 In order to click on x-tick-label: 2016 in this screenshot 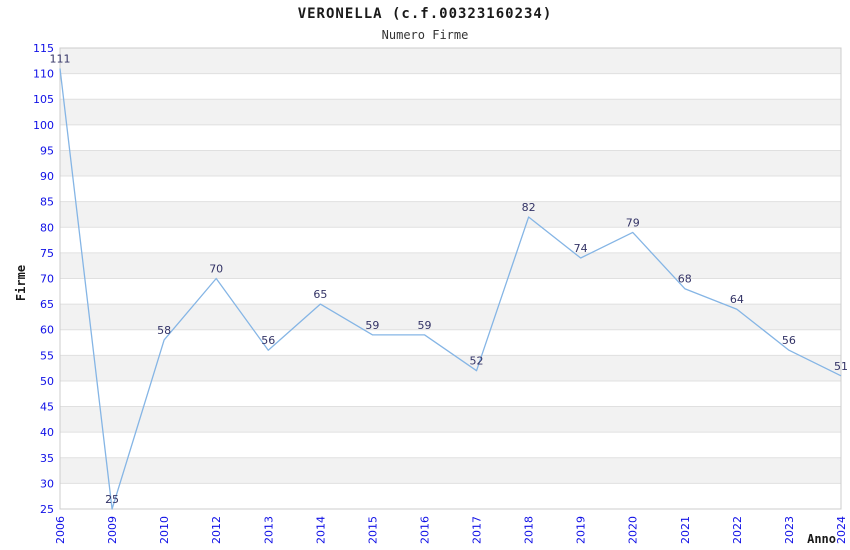, I will do `click(424, 530)`.